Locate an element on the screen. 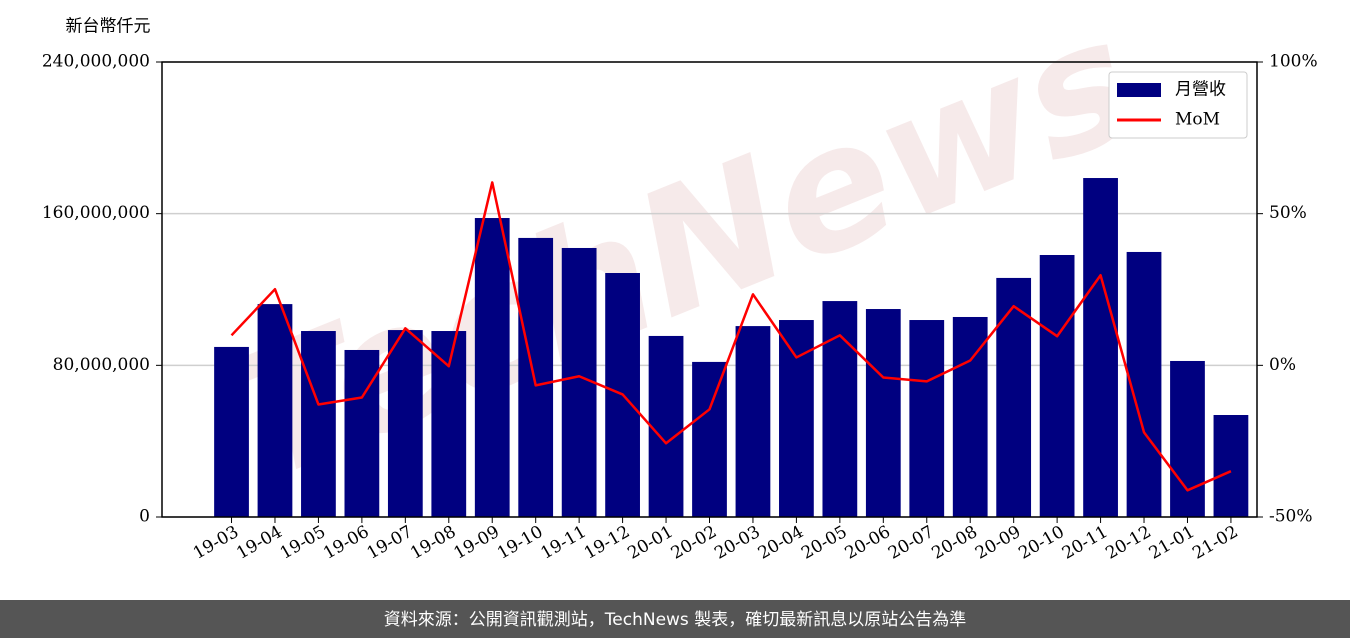 This screenshot has width=1350, height=638. x-tick-label: 19-06 is located at coordinates (346, 543).